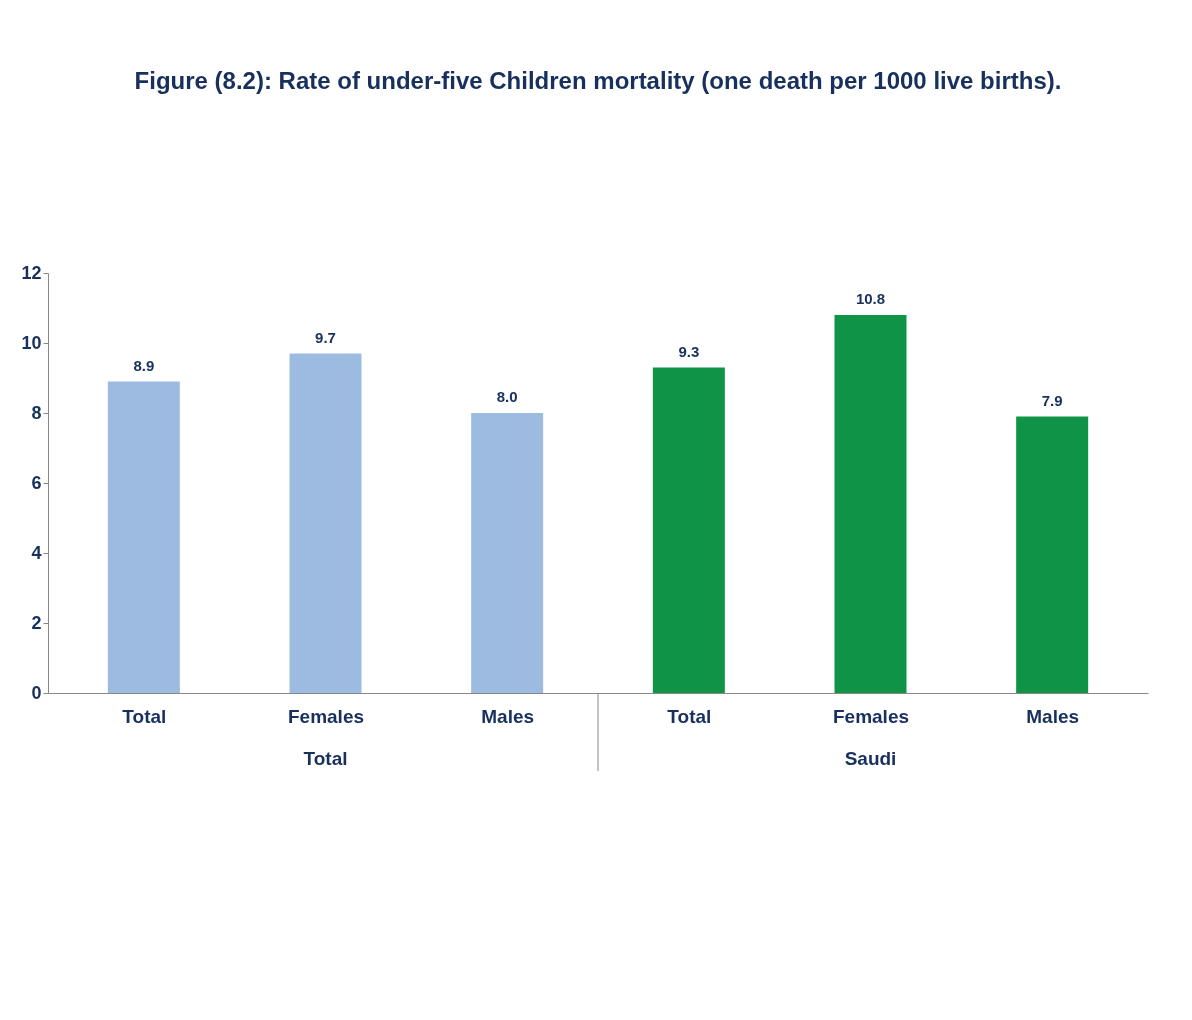  I want to click on y-tick-label: 6, so click(36, 482).